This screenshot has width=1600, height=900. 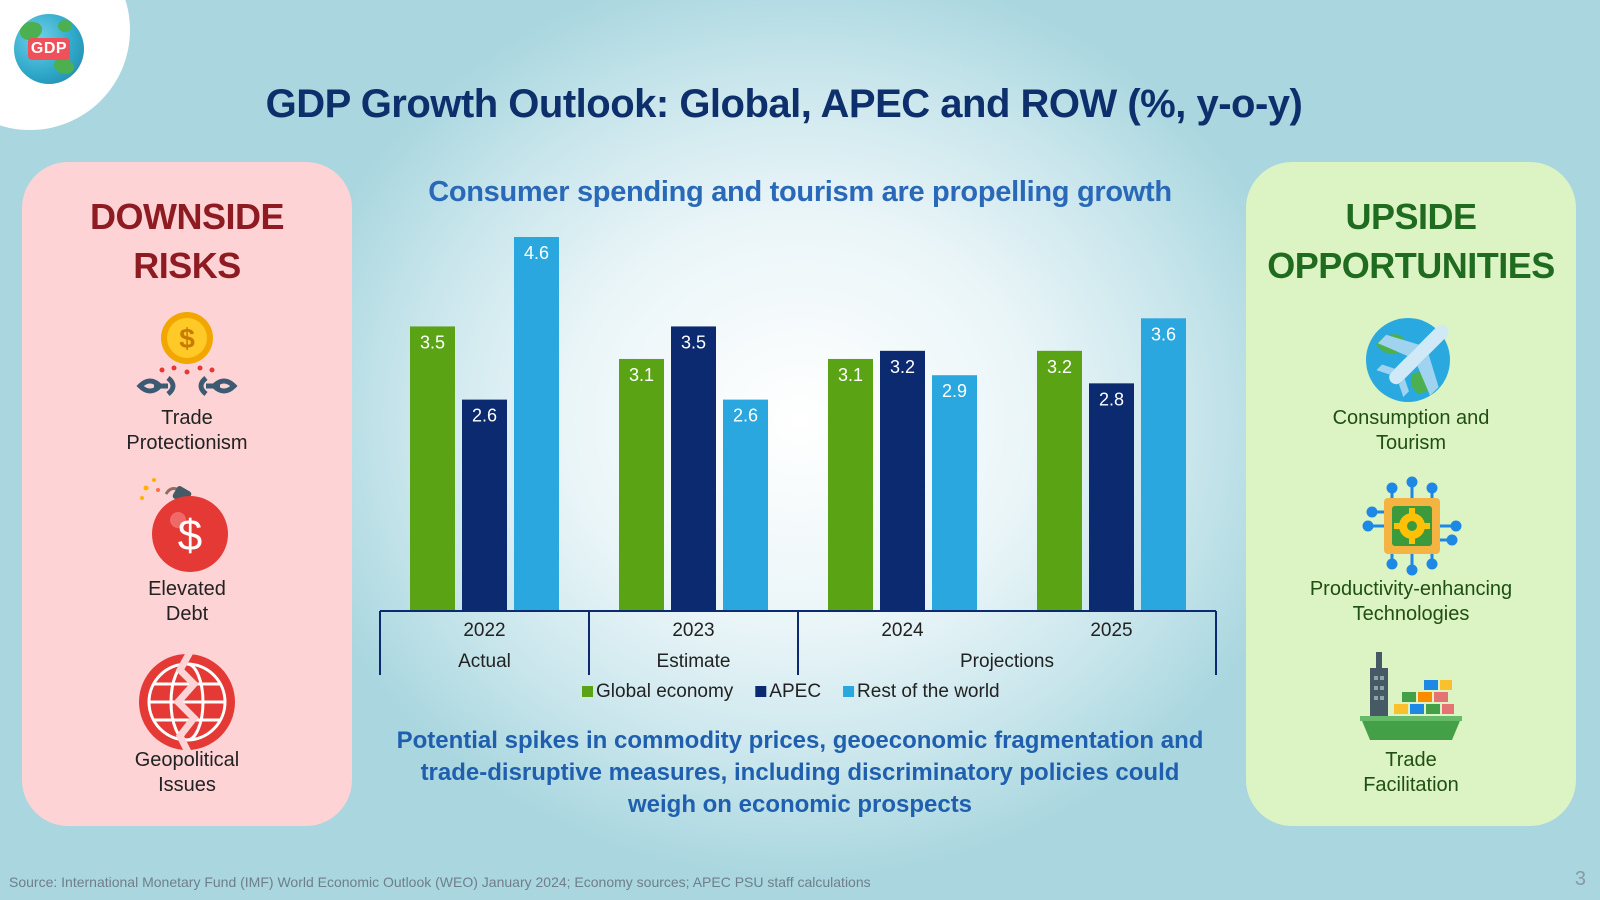 What do you see at coordinates (693, 630) in the screenshot?
I see `x-tick-label: 2023` at bounding box center [693, 630].